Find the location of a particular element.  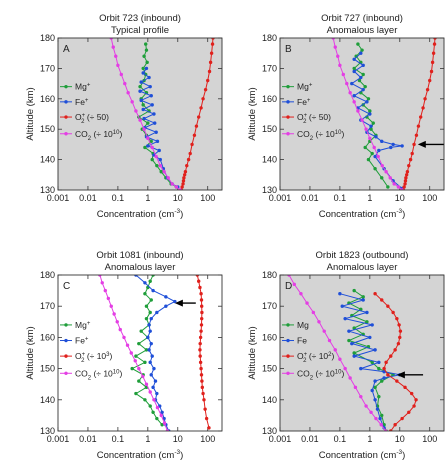

legend-entry: Mg+ is located at coordinates (83, 325).